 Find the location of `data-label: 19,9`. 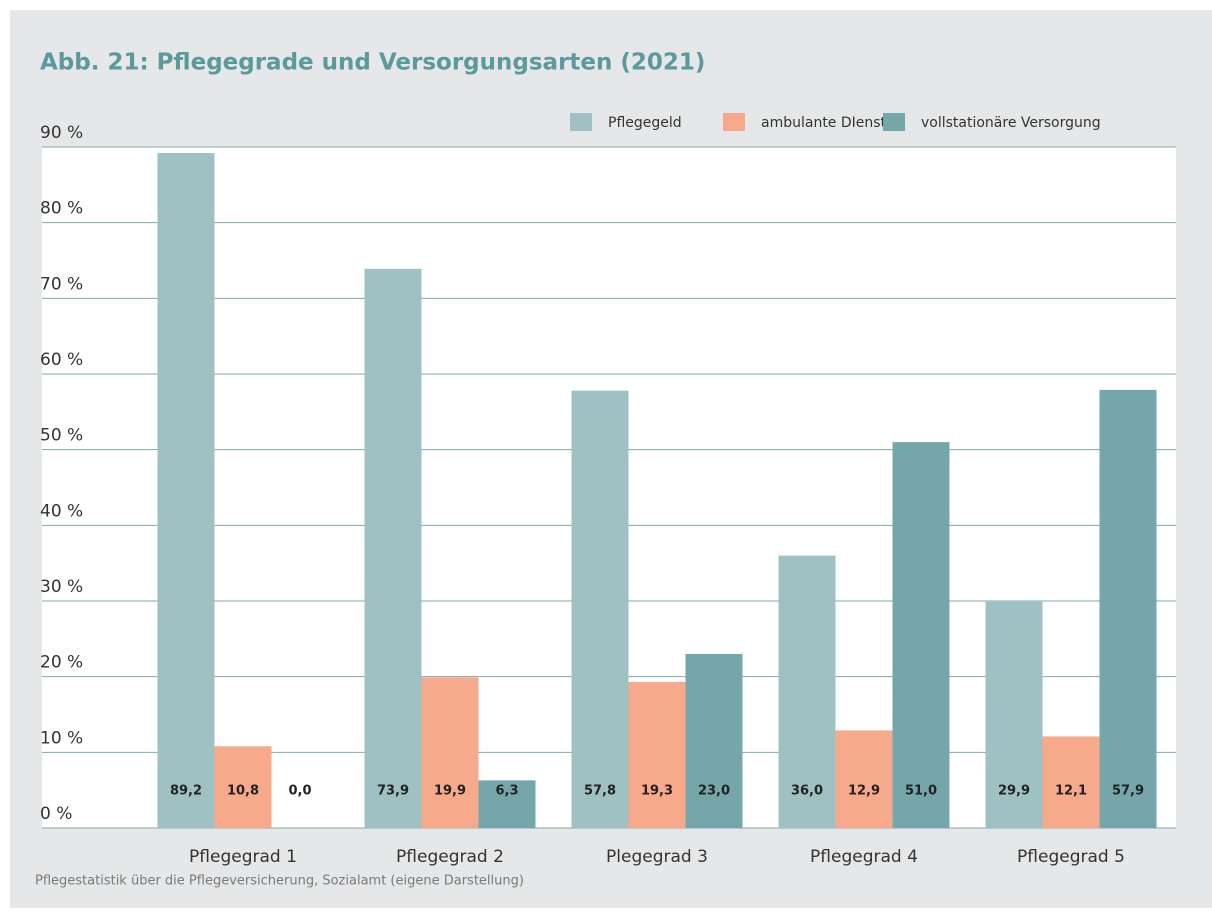

data-label: 19,9 is located at coordinates (450, 791).